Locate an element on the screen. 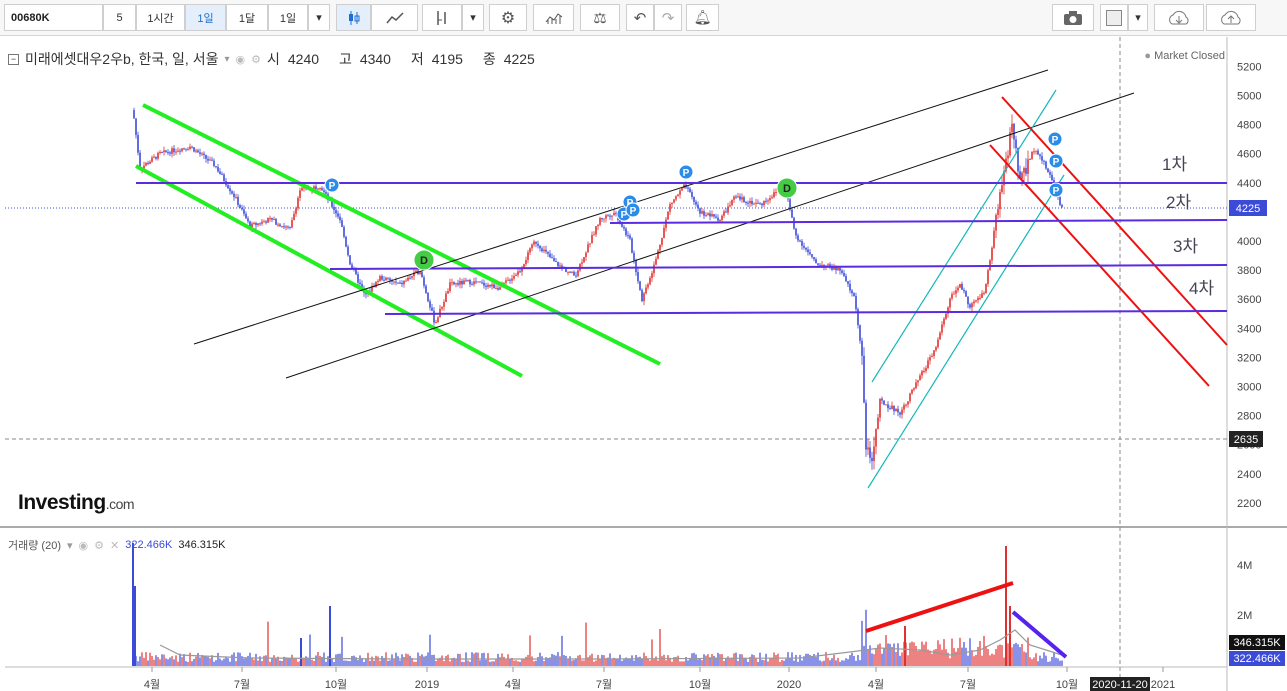 This screenshot has height=691, width=1287. market-status: ● Market Closed is located at coordinates (1184, 56).